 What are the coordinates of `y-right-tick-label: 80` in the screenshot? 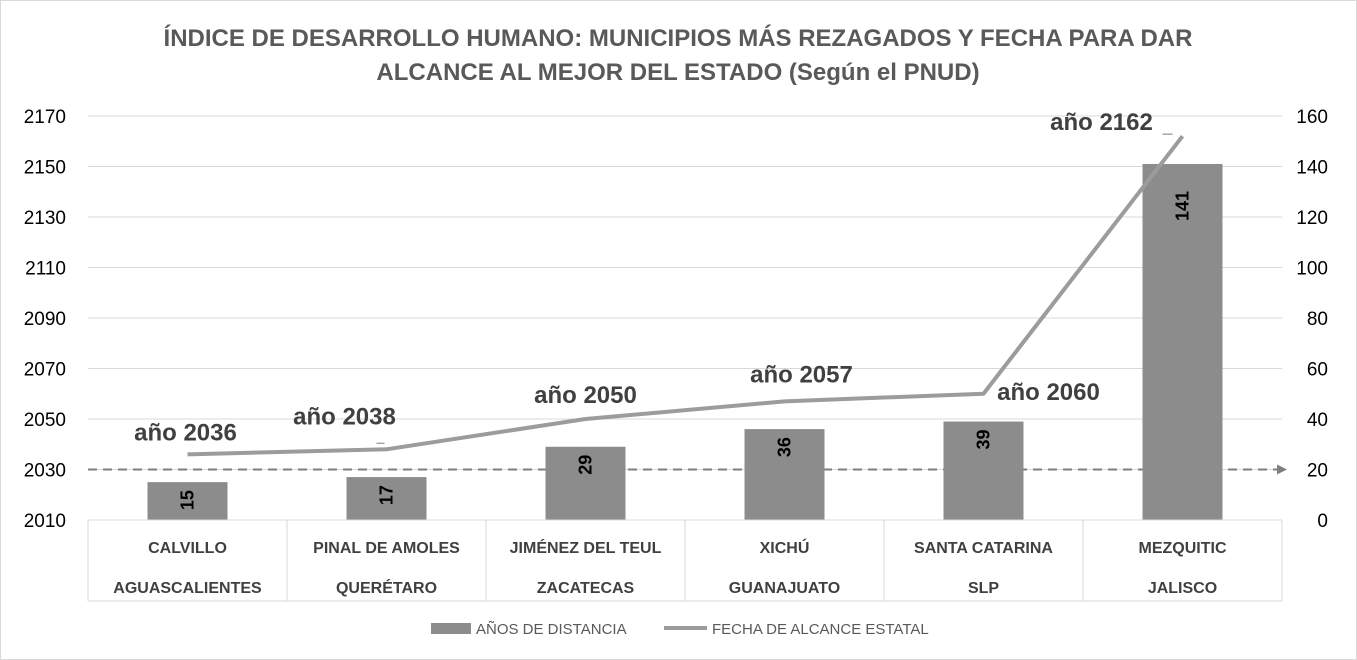 It's located at (1317, 319).